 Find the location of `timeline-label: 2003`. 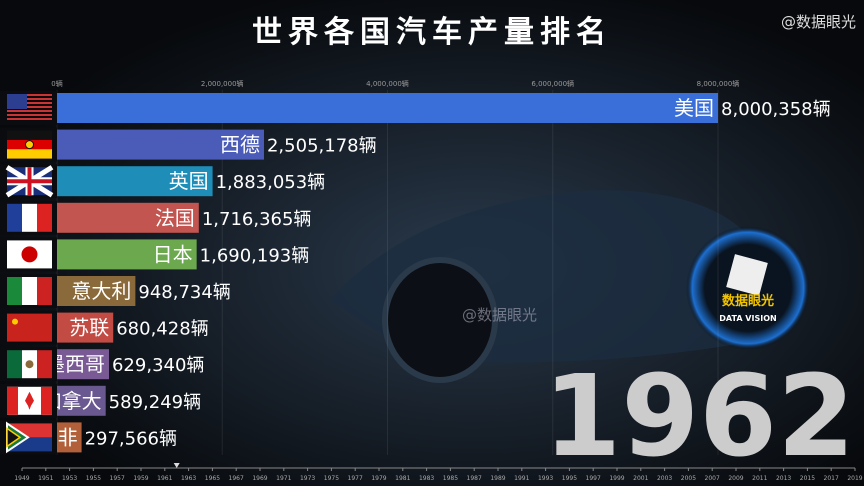

timeline-label: 2003 is located at coordinates (664, 478).